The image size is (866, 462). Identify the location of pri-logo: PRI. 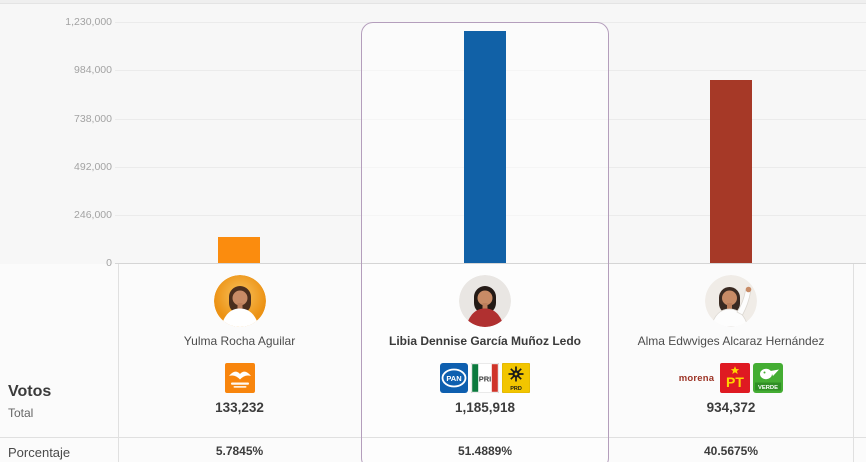
(485, 378).